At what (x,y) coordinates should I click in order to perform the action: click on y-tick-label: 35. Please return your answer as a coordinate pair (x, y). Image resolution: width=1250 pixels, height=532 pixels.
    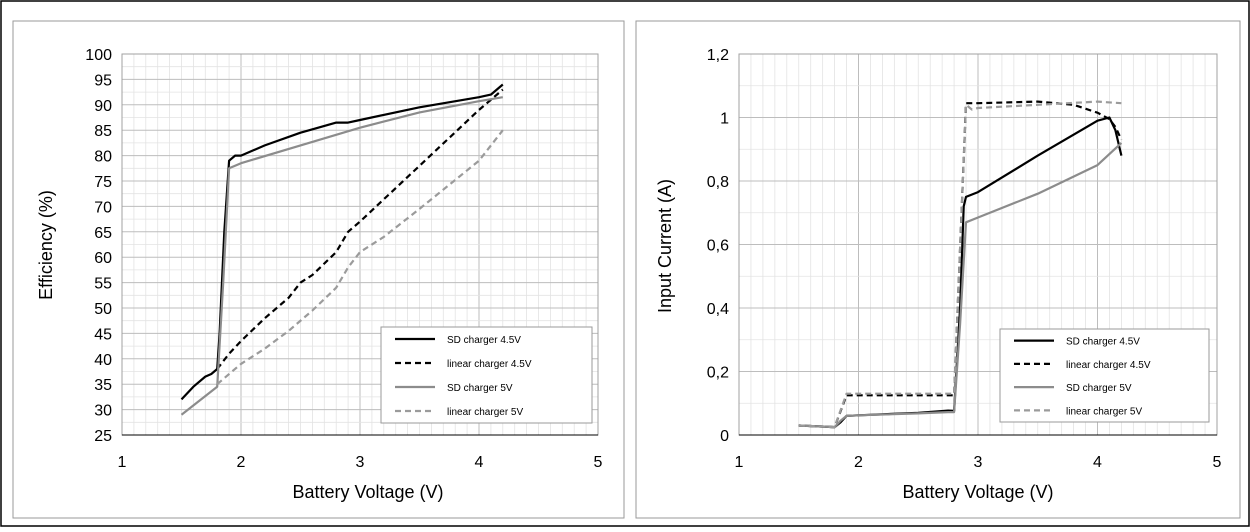
    Looking at the image, I should click on (103, 385).